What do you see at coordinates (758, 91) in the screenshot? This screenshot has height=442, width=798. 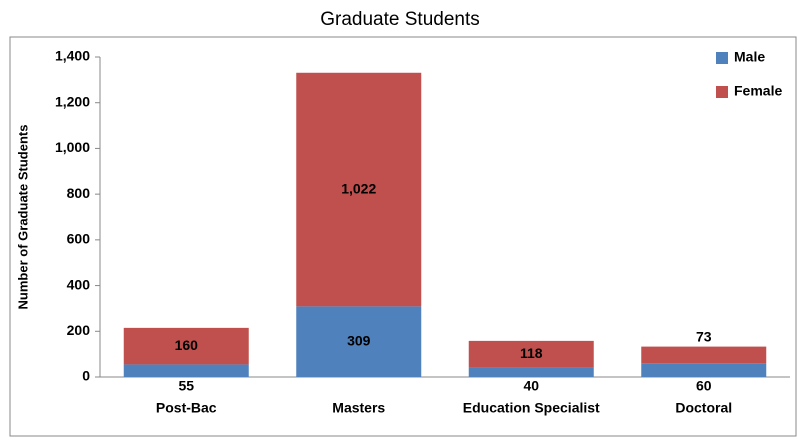 I see `legend-label: Female` at bounding box center [758, 91].